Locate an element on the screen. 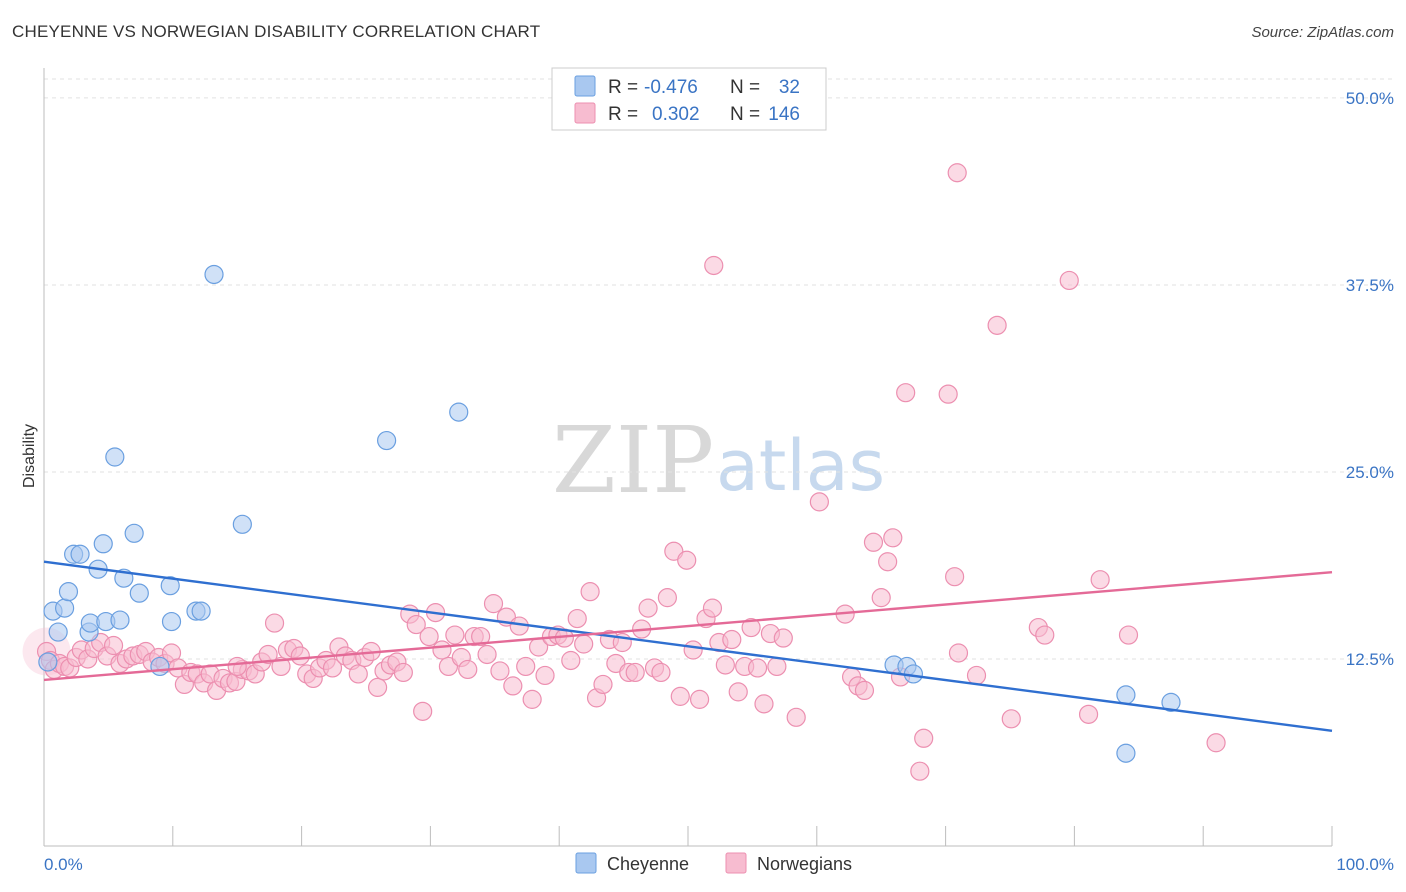 The image size is (1406, 892). source-label: Source: ZipAtlas.com is located at coordinates (1322, 32).